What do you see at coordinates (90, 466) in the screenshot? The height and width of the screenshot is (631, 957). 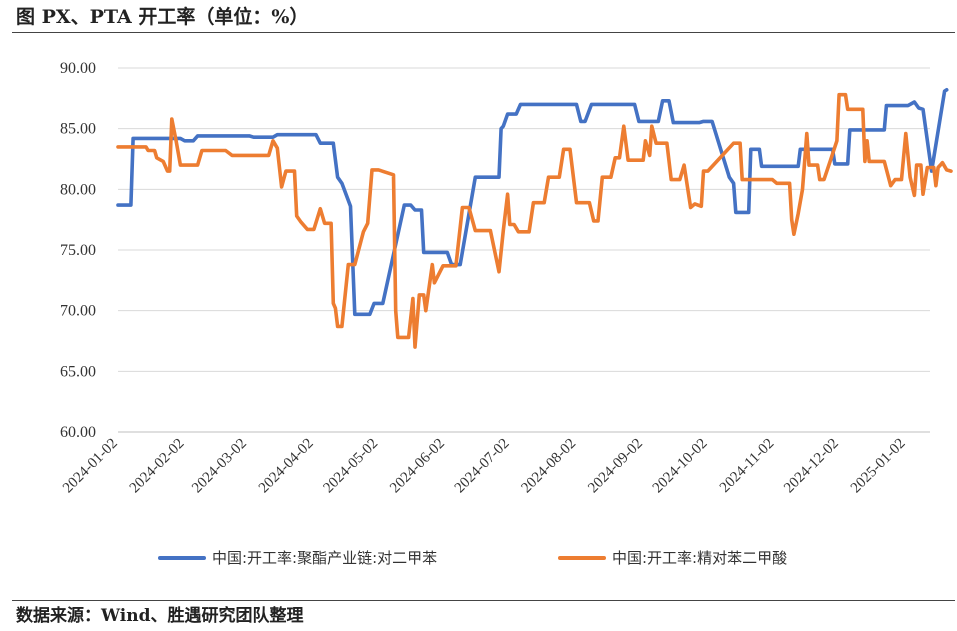 I see `x-tick-label: 2024-01-02` at bounding box center [90, 466].